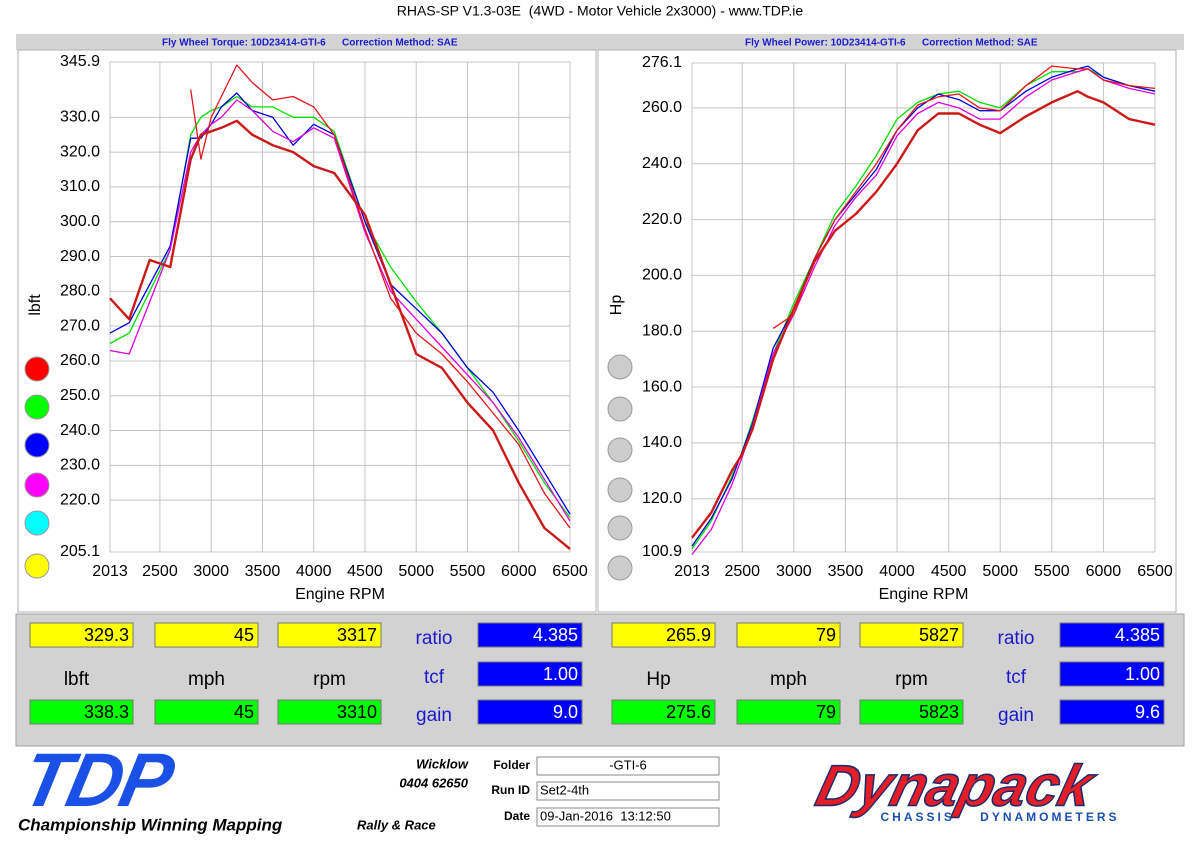  I want to click on readout-value: 9.0, so click(565, 712).